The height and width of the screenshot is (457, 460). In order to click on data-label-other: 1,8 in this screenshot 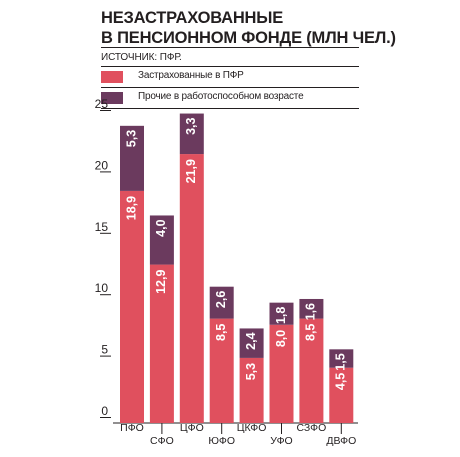, I will do `click(281, 315)`.